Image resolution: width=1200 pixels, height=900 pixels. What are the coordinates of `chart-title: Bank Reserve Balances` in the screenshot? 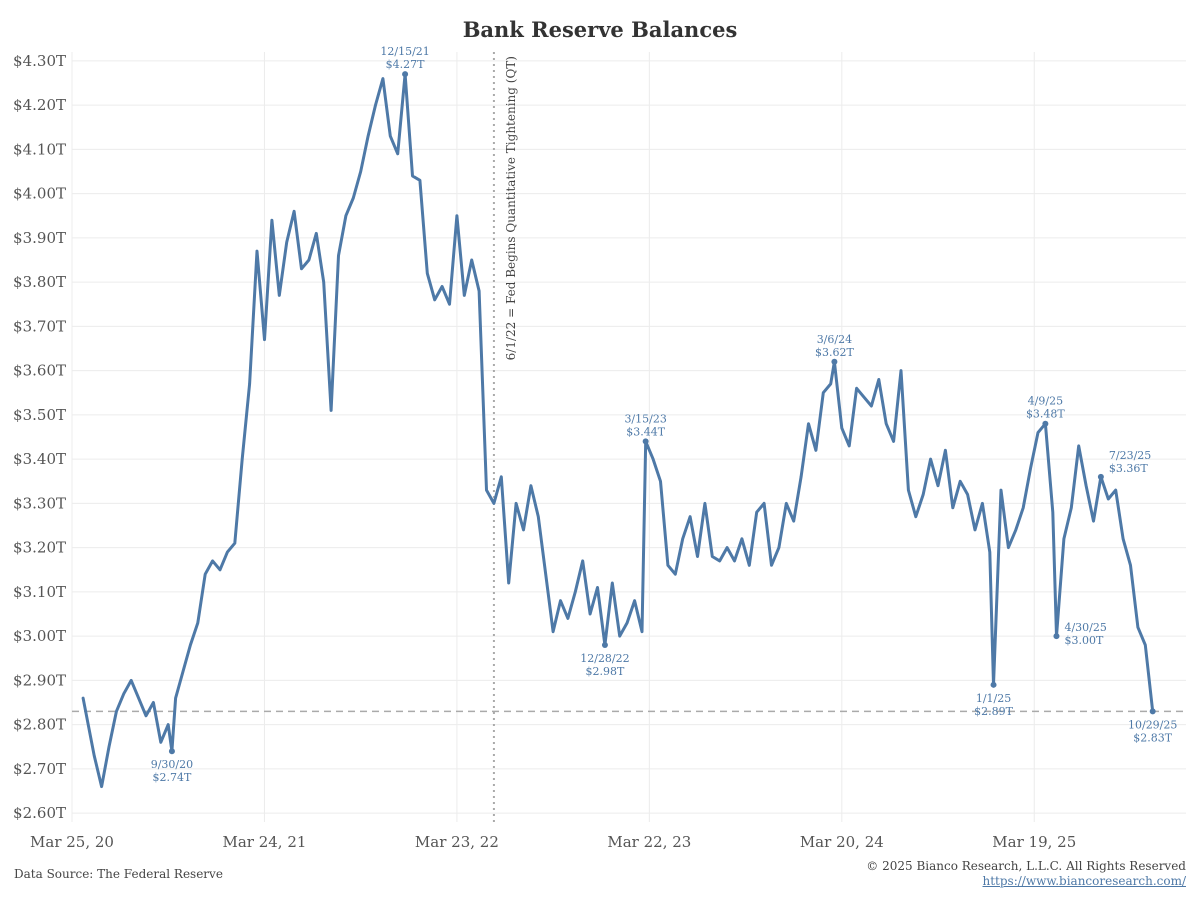 It's located at (600, 29).